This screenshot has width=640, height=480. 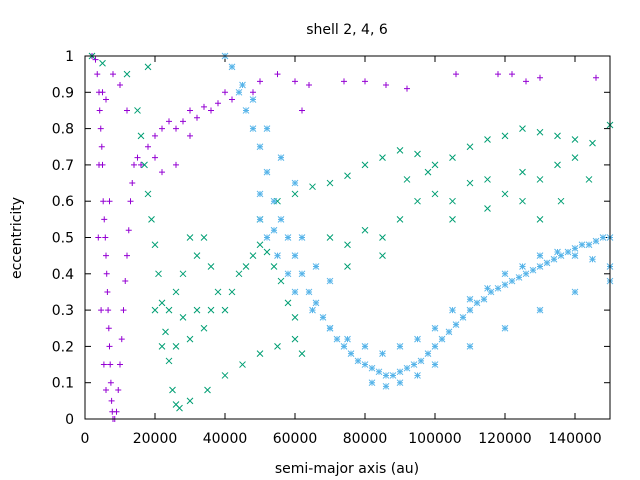 I want to click on x-tick-label: 40000, so click(x=225, y=439).